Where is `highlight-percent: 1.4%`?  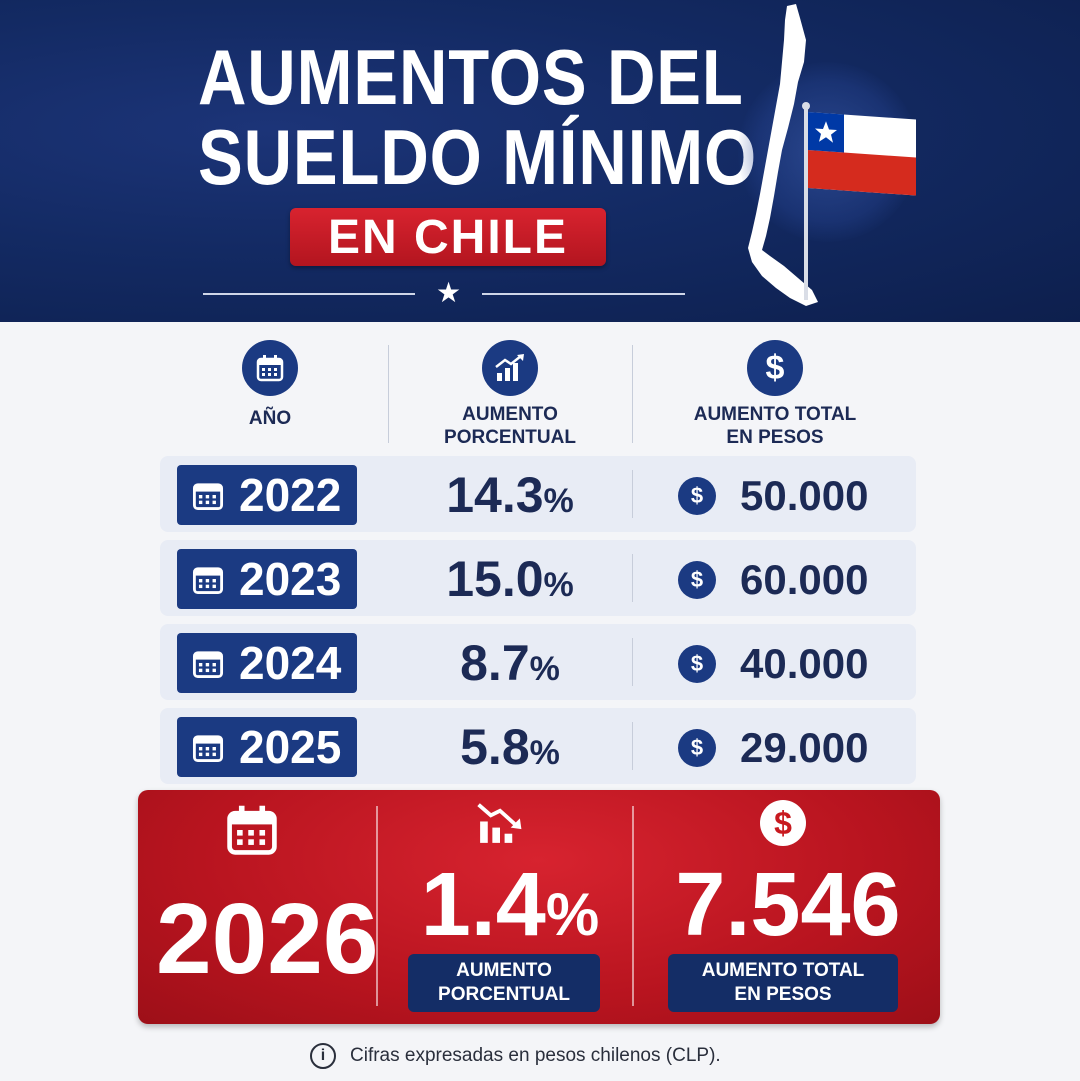 highlight-percent: 1.4% is located at coordinates (510, 905).